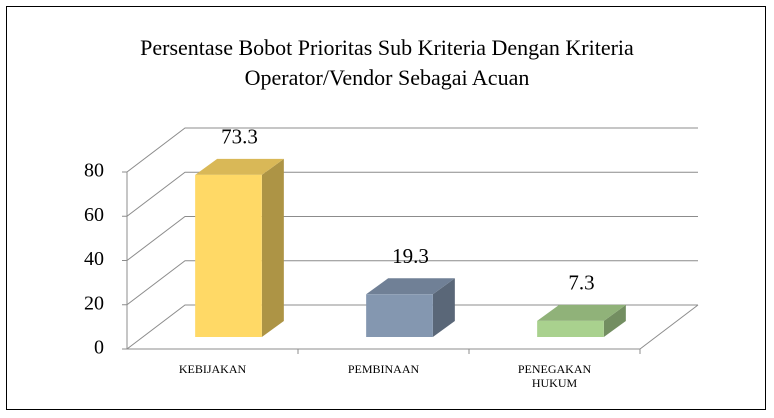 Image resolution: width=774 pixels, height=418 pixels. I want to click on value-label: 7.3, so click(581, 283).